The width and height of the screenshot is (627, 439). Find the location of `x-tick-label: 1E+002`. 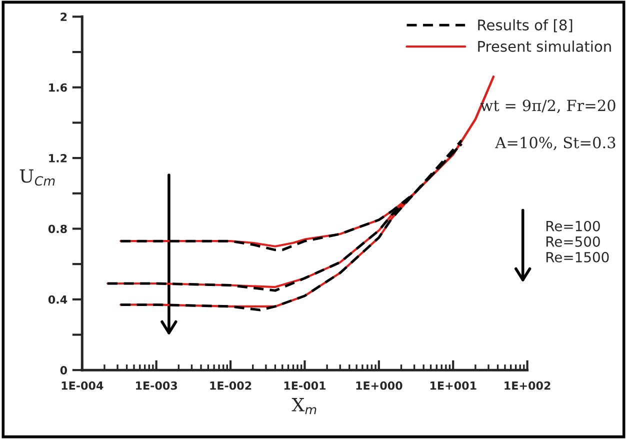

x-tick-label: 1E+002 is located at coordinates (527, 385).